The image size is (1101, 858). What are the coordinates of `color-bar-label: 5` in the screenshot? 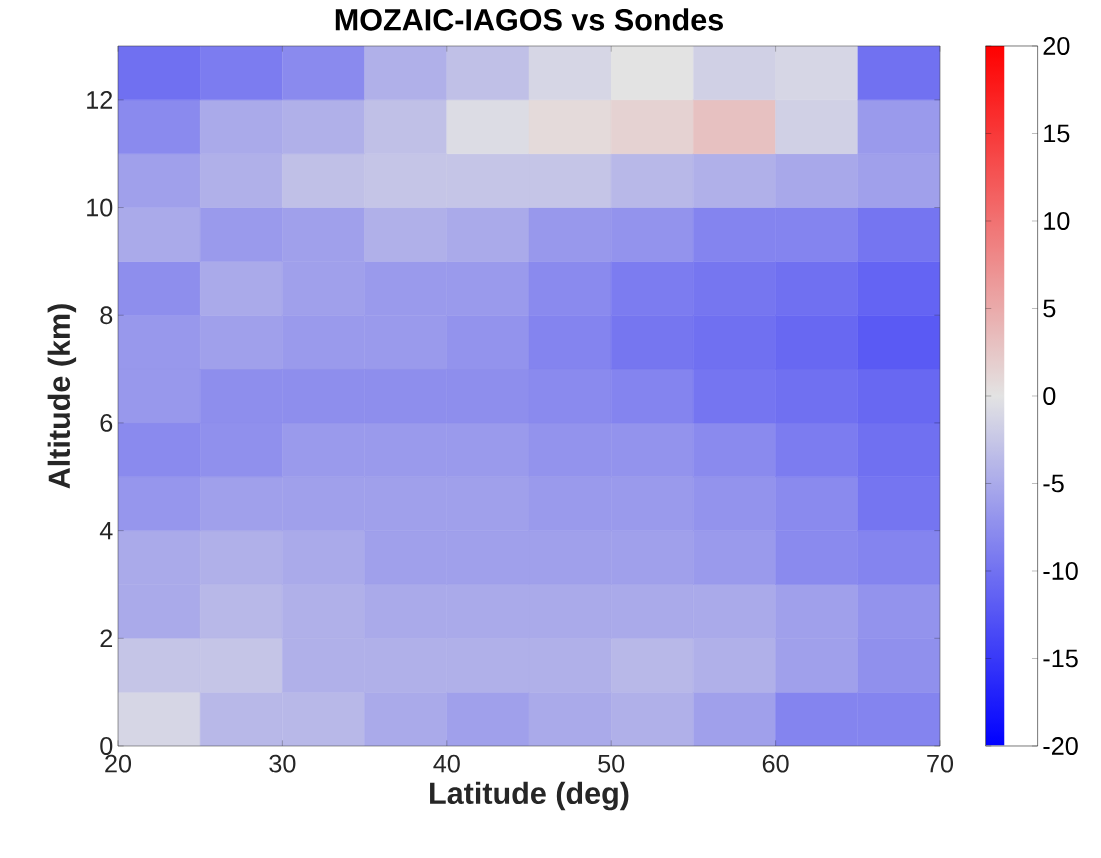 It's located at (1049, 308).